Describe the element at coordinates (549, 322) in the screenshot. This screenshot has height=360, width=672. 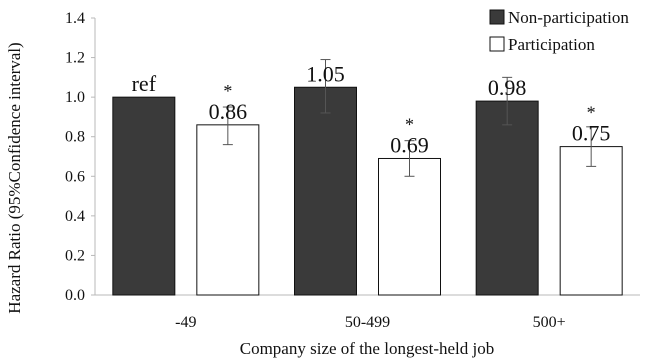
I see `x-tick-label: 500+` at that location.